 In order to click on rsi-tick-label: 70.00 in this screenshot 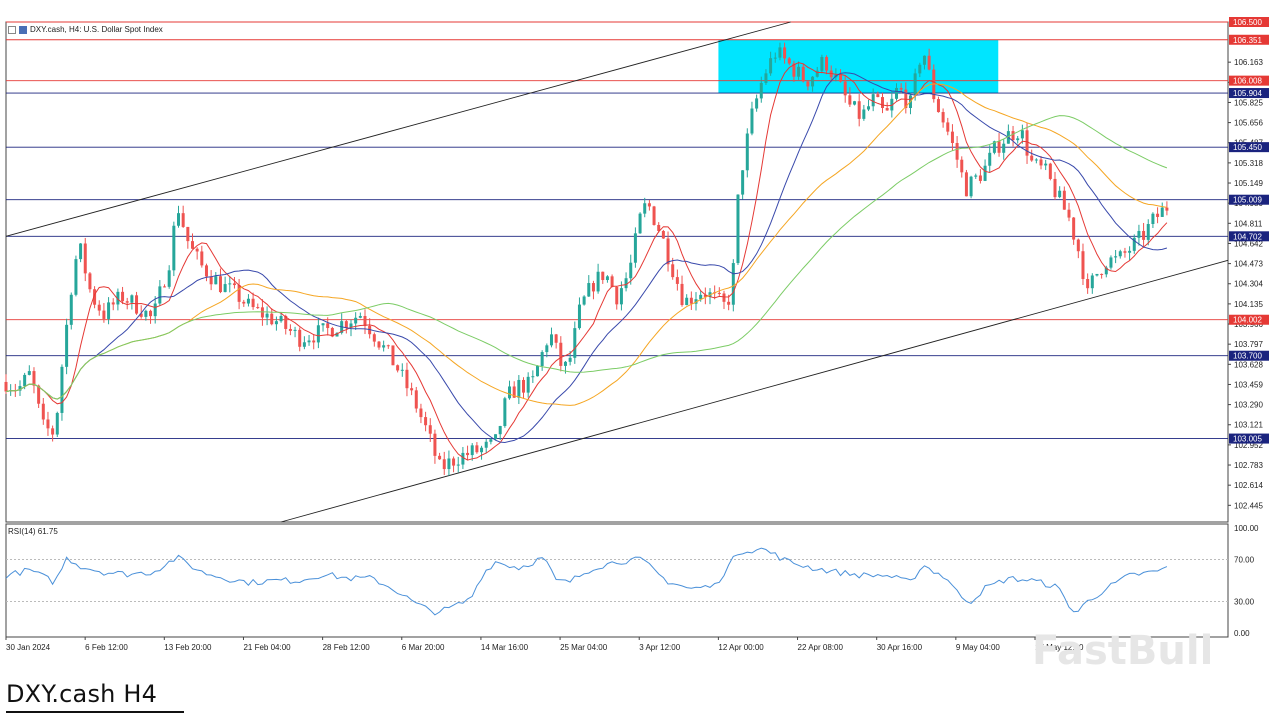, I will do `click(1244, 560)`.